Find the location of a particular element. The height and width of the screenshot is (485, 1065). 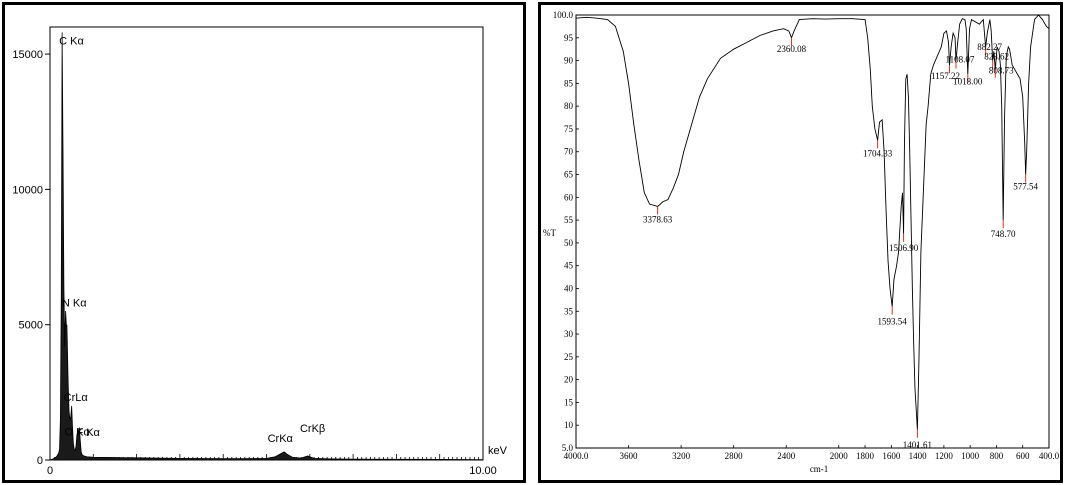

ftir-y-tick-label: 80 is located at coordinates (569, 106).